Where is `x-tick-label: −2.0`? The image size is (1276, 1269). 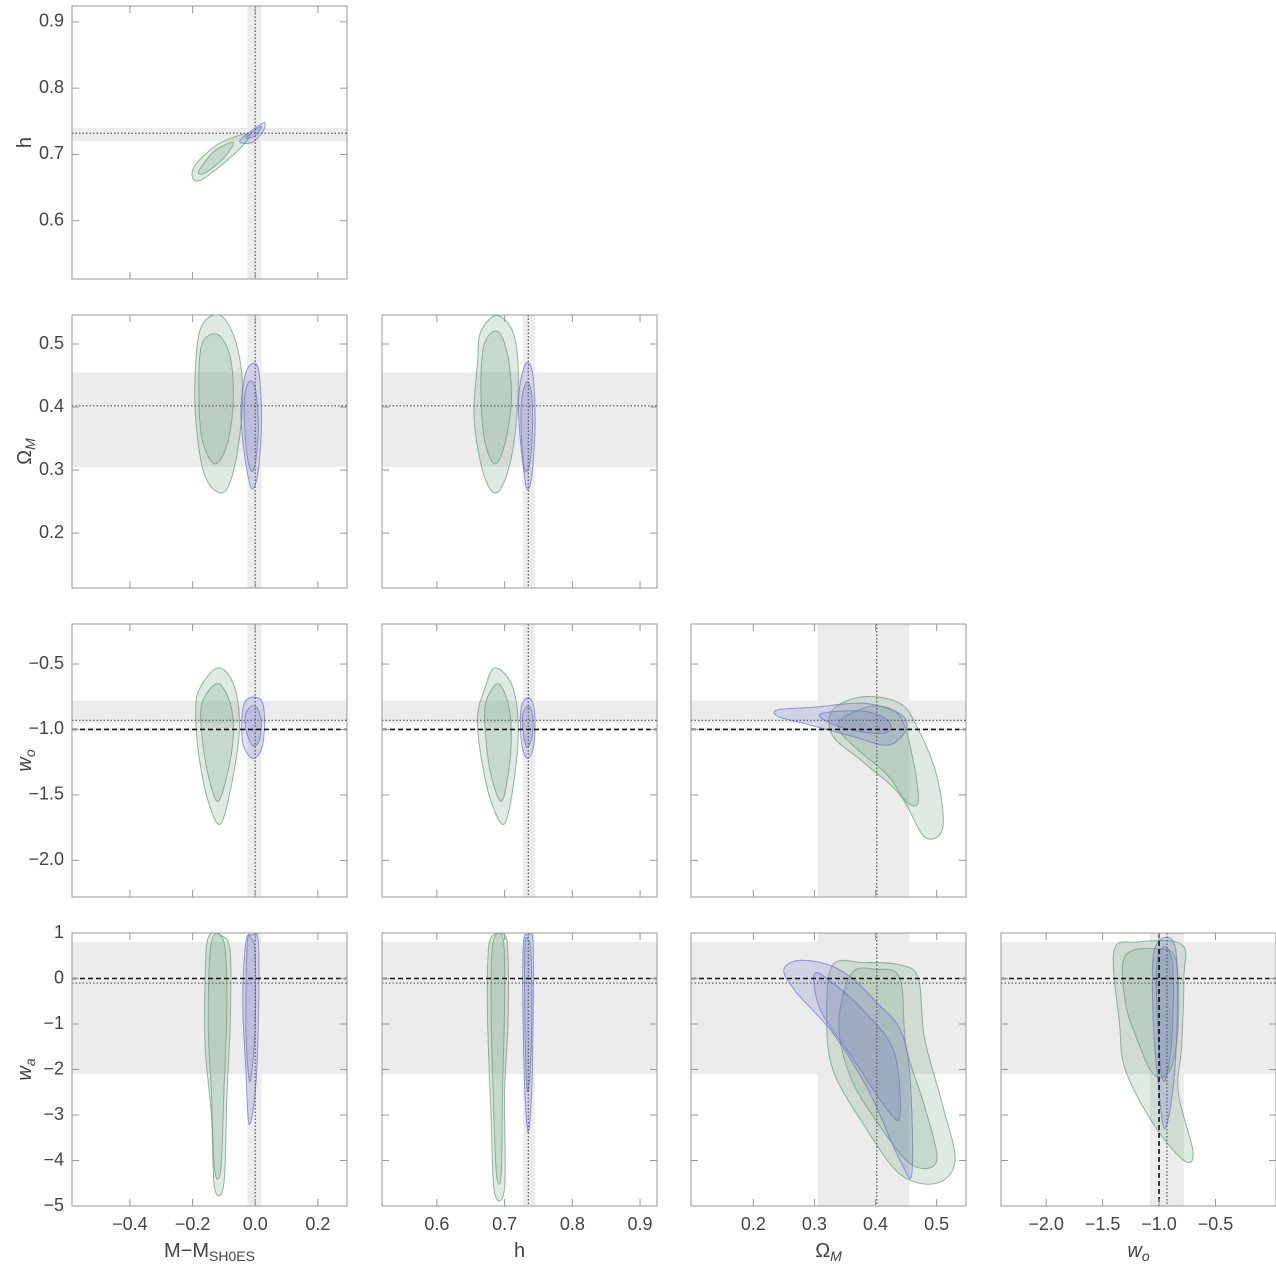
x-tick-label: −2.0 is located at coordinates (1046, 1224).